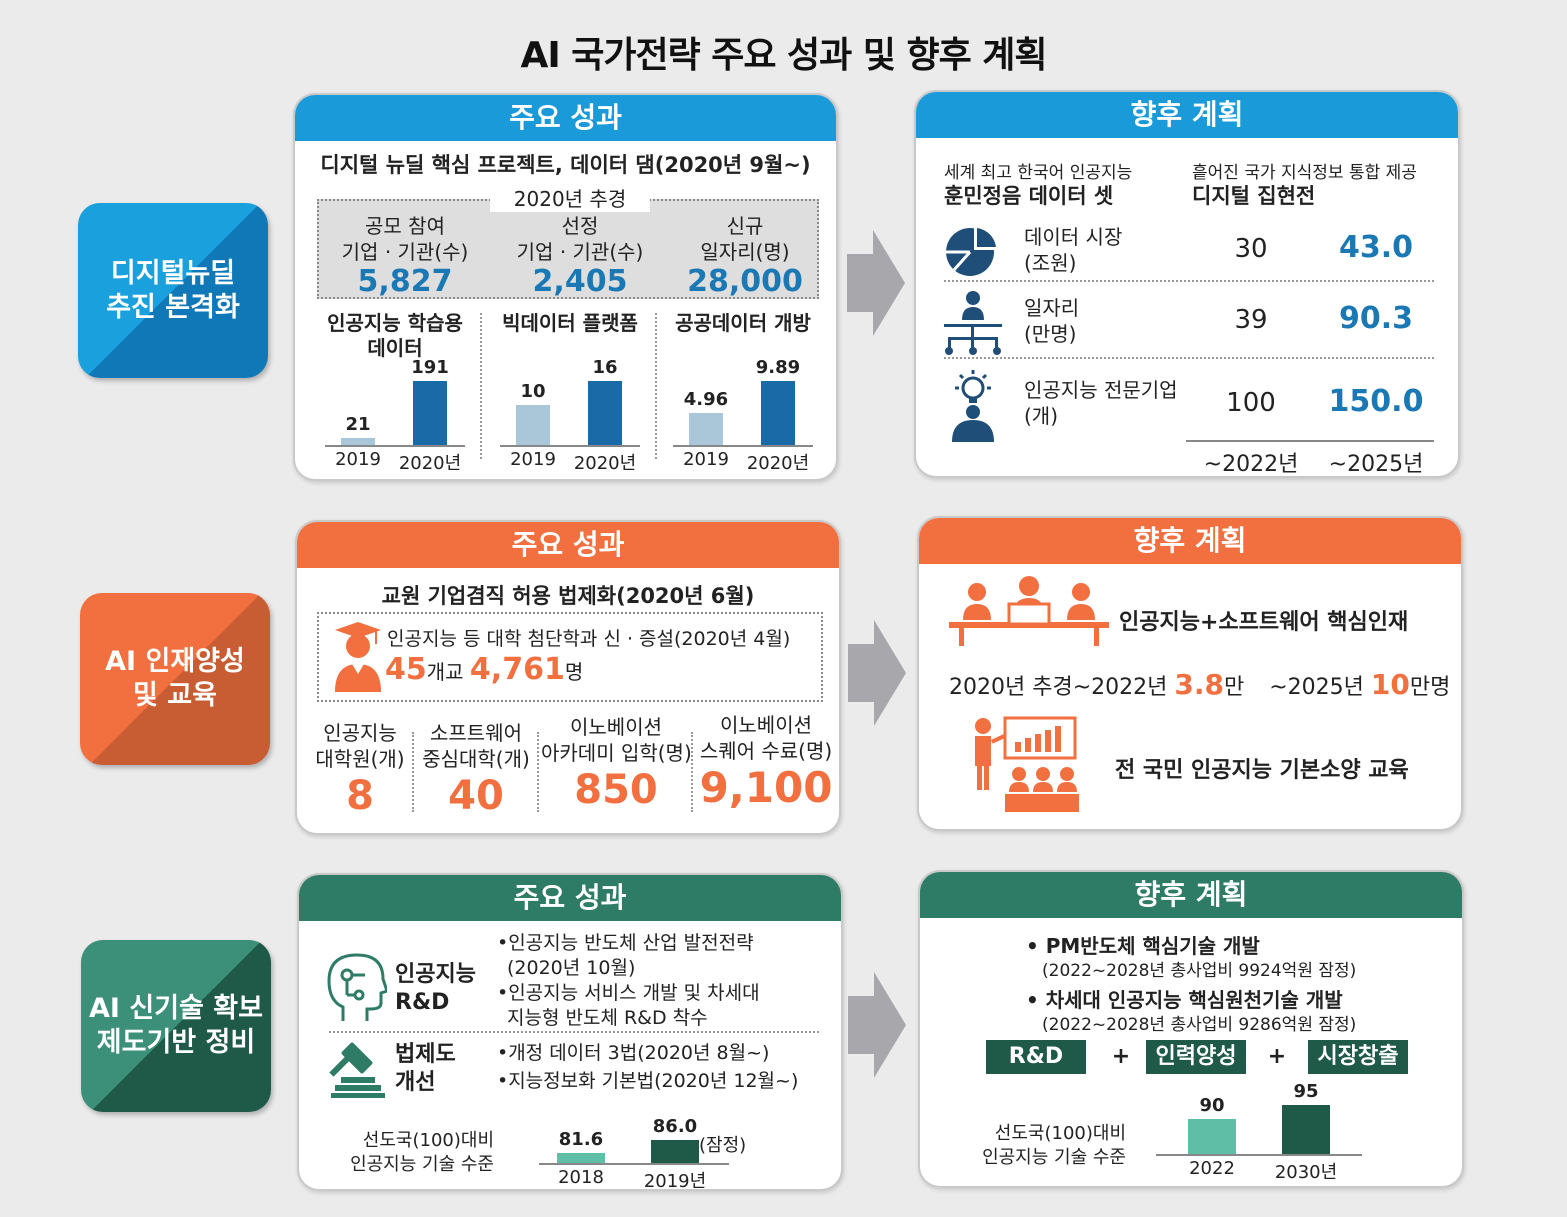 This screenshot has height=1217, width=1567. I want to click on data-label: 86.0, so click(675, 1126).